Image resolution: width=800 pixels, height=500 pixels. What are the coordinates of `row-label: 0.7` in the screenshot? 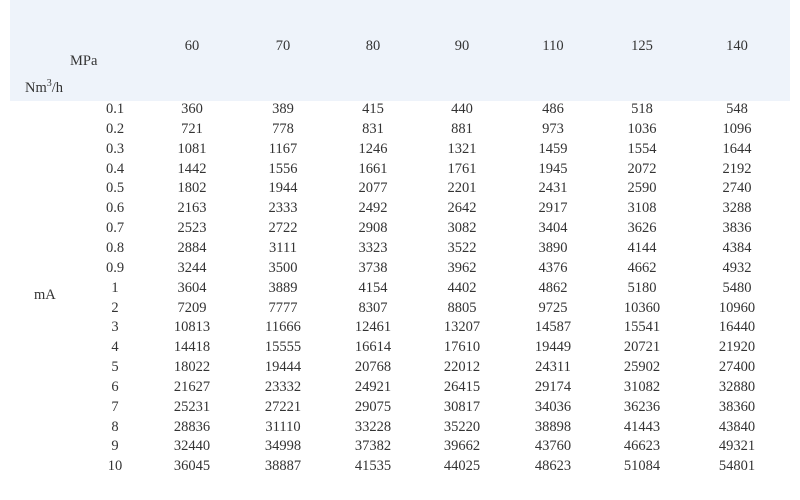 It's located at (115, 228).